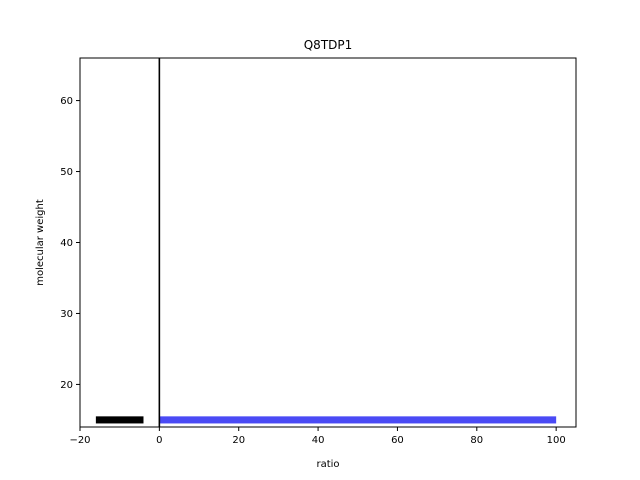  Describe the element at coordinates (476, 440) in the screenshot. I see `x-tick-label: 80` at that location.